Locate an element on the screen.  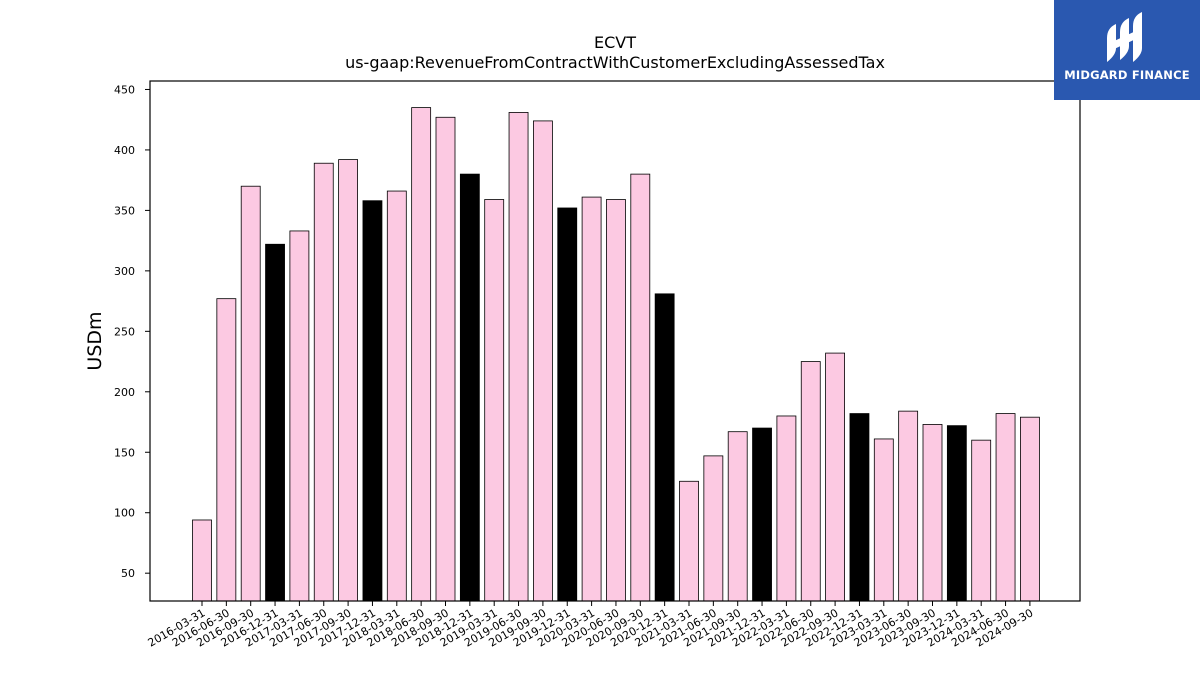
y-tick-label: 200 is located at coordinates (124, 392).